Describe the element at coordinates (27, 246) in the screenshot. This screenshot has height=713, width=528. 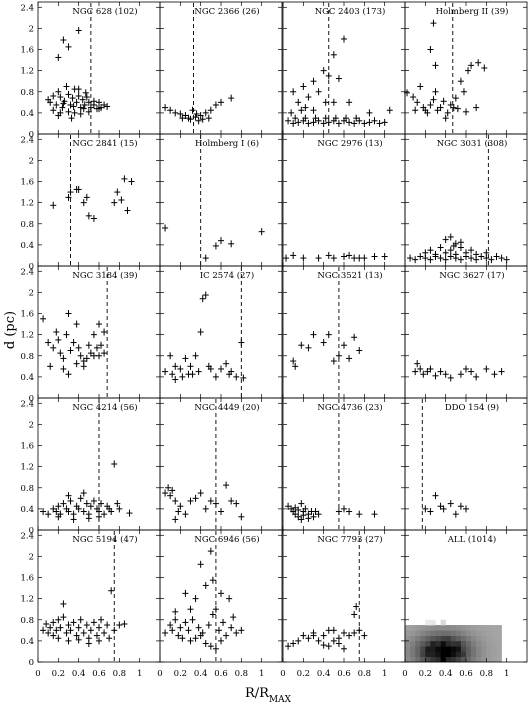
I see `y-tick-label: 0.4` at that location.